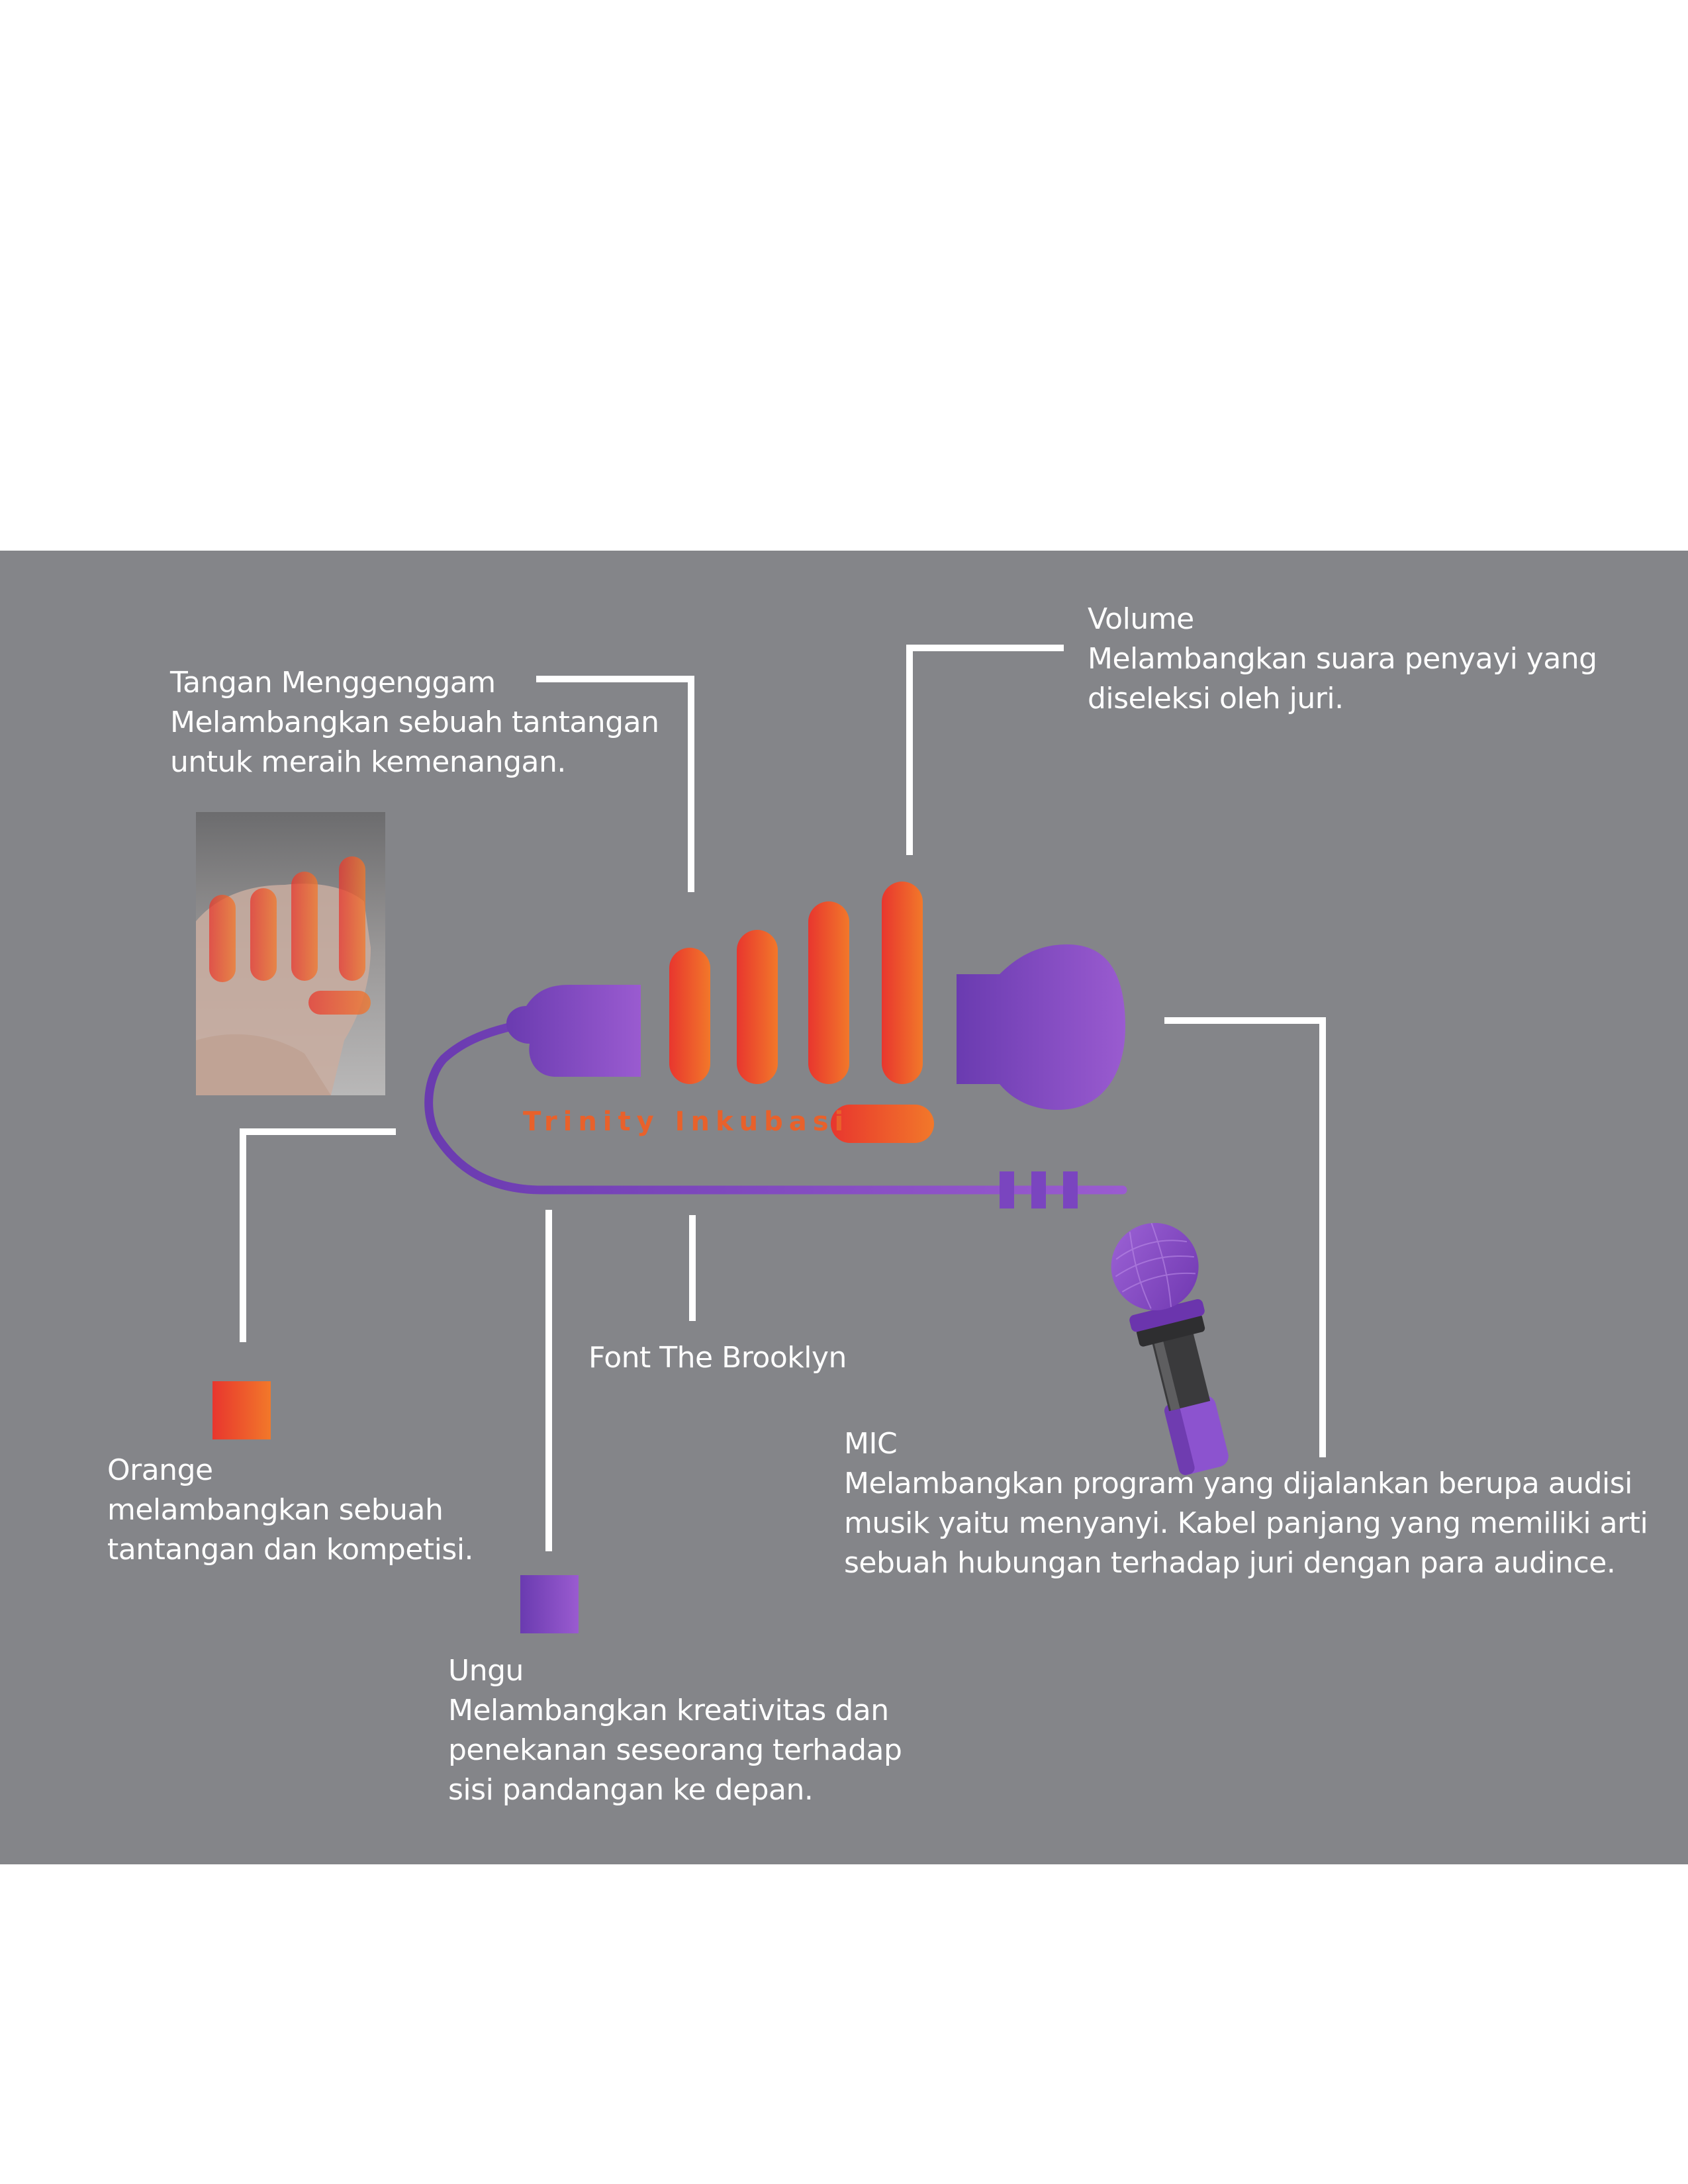 The width and height of the screenshot is (1688, 2184). Describe the element at coordinates (1141, 619) in the screenshot. I see `volume-title: Volume` at that location.